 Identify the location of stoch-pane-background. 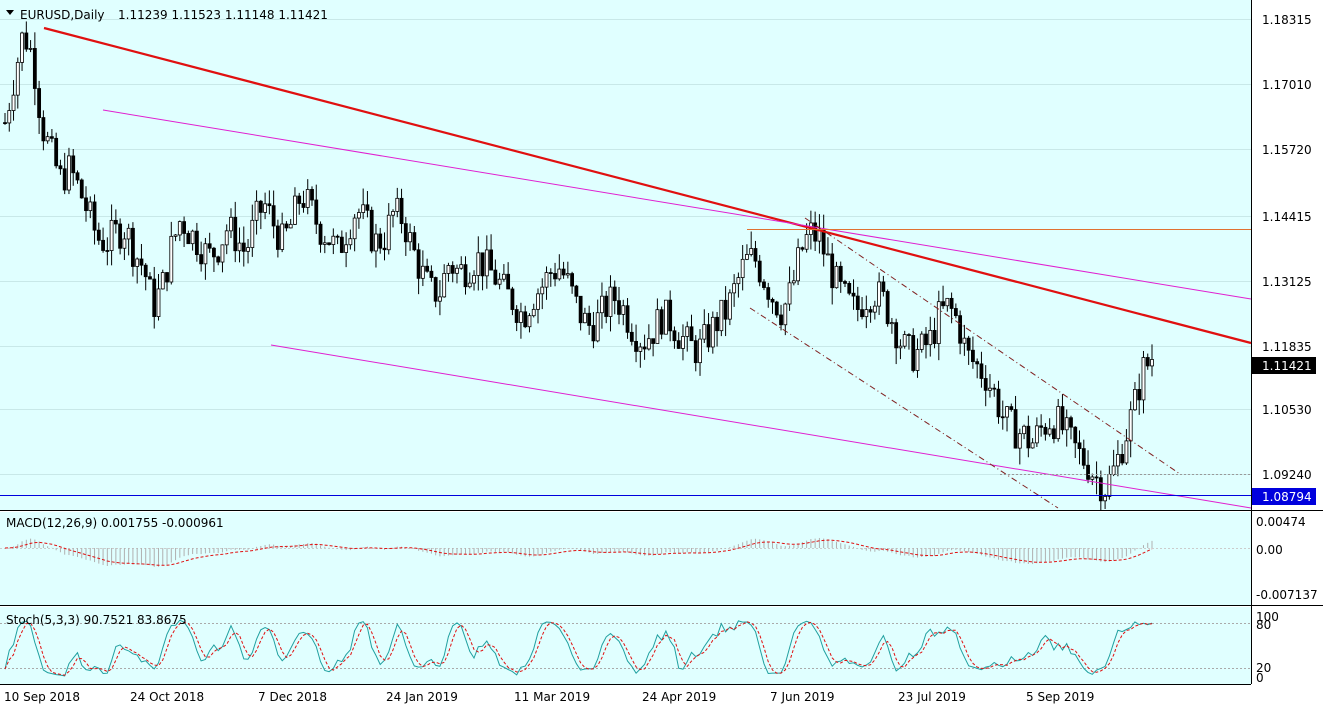
(625, 645).